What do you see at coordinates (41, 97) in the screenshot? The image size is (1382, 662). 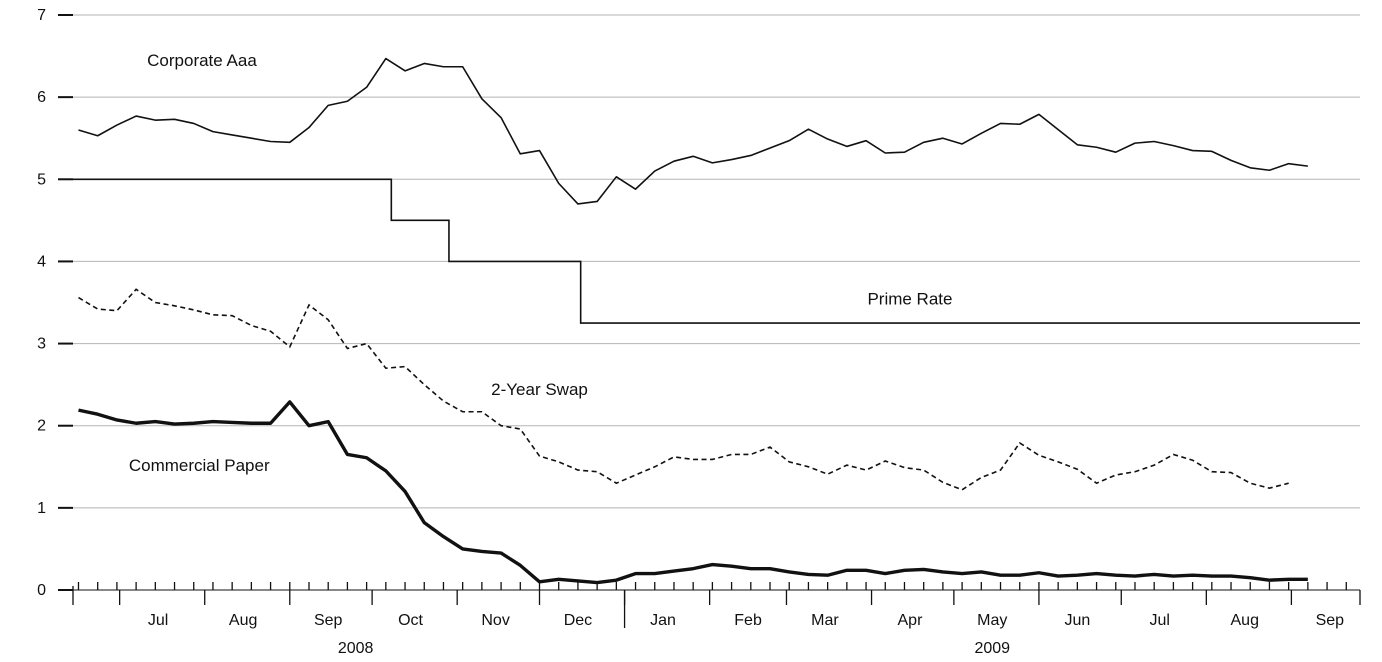 I see `y-tick-label-6: 6` at bounding box center [41, 97].